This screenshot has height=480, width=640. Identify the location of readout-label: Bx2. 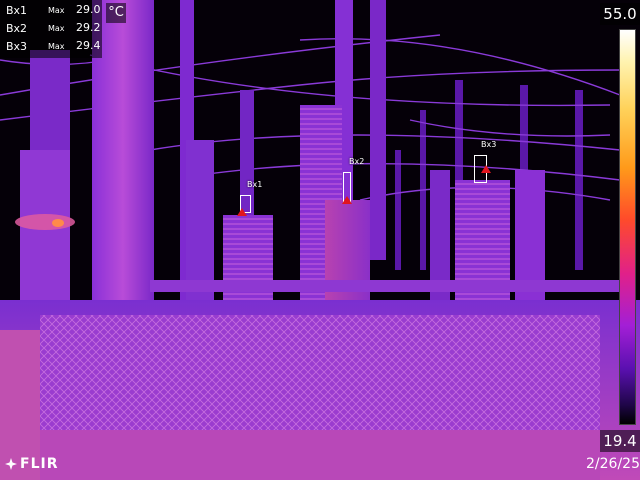
(17, 28).